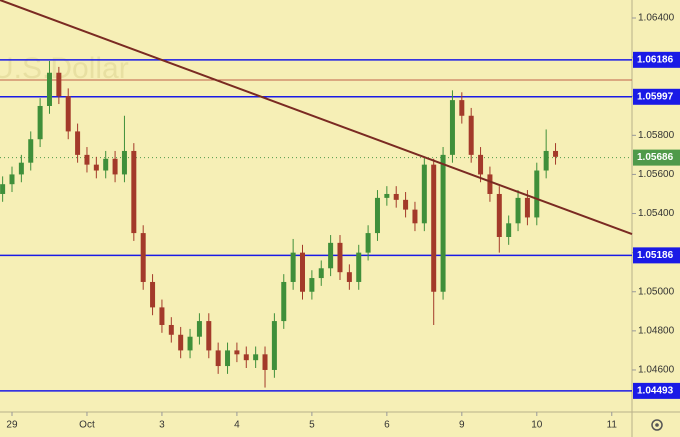 Image resolution: width=680 pixels, height=437 pixels. I want to click on x-tick-label: 4, so click(237, 425).